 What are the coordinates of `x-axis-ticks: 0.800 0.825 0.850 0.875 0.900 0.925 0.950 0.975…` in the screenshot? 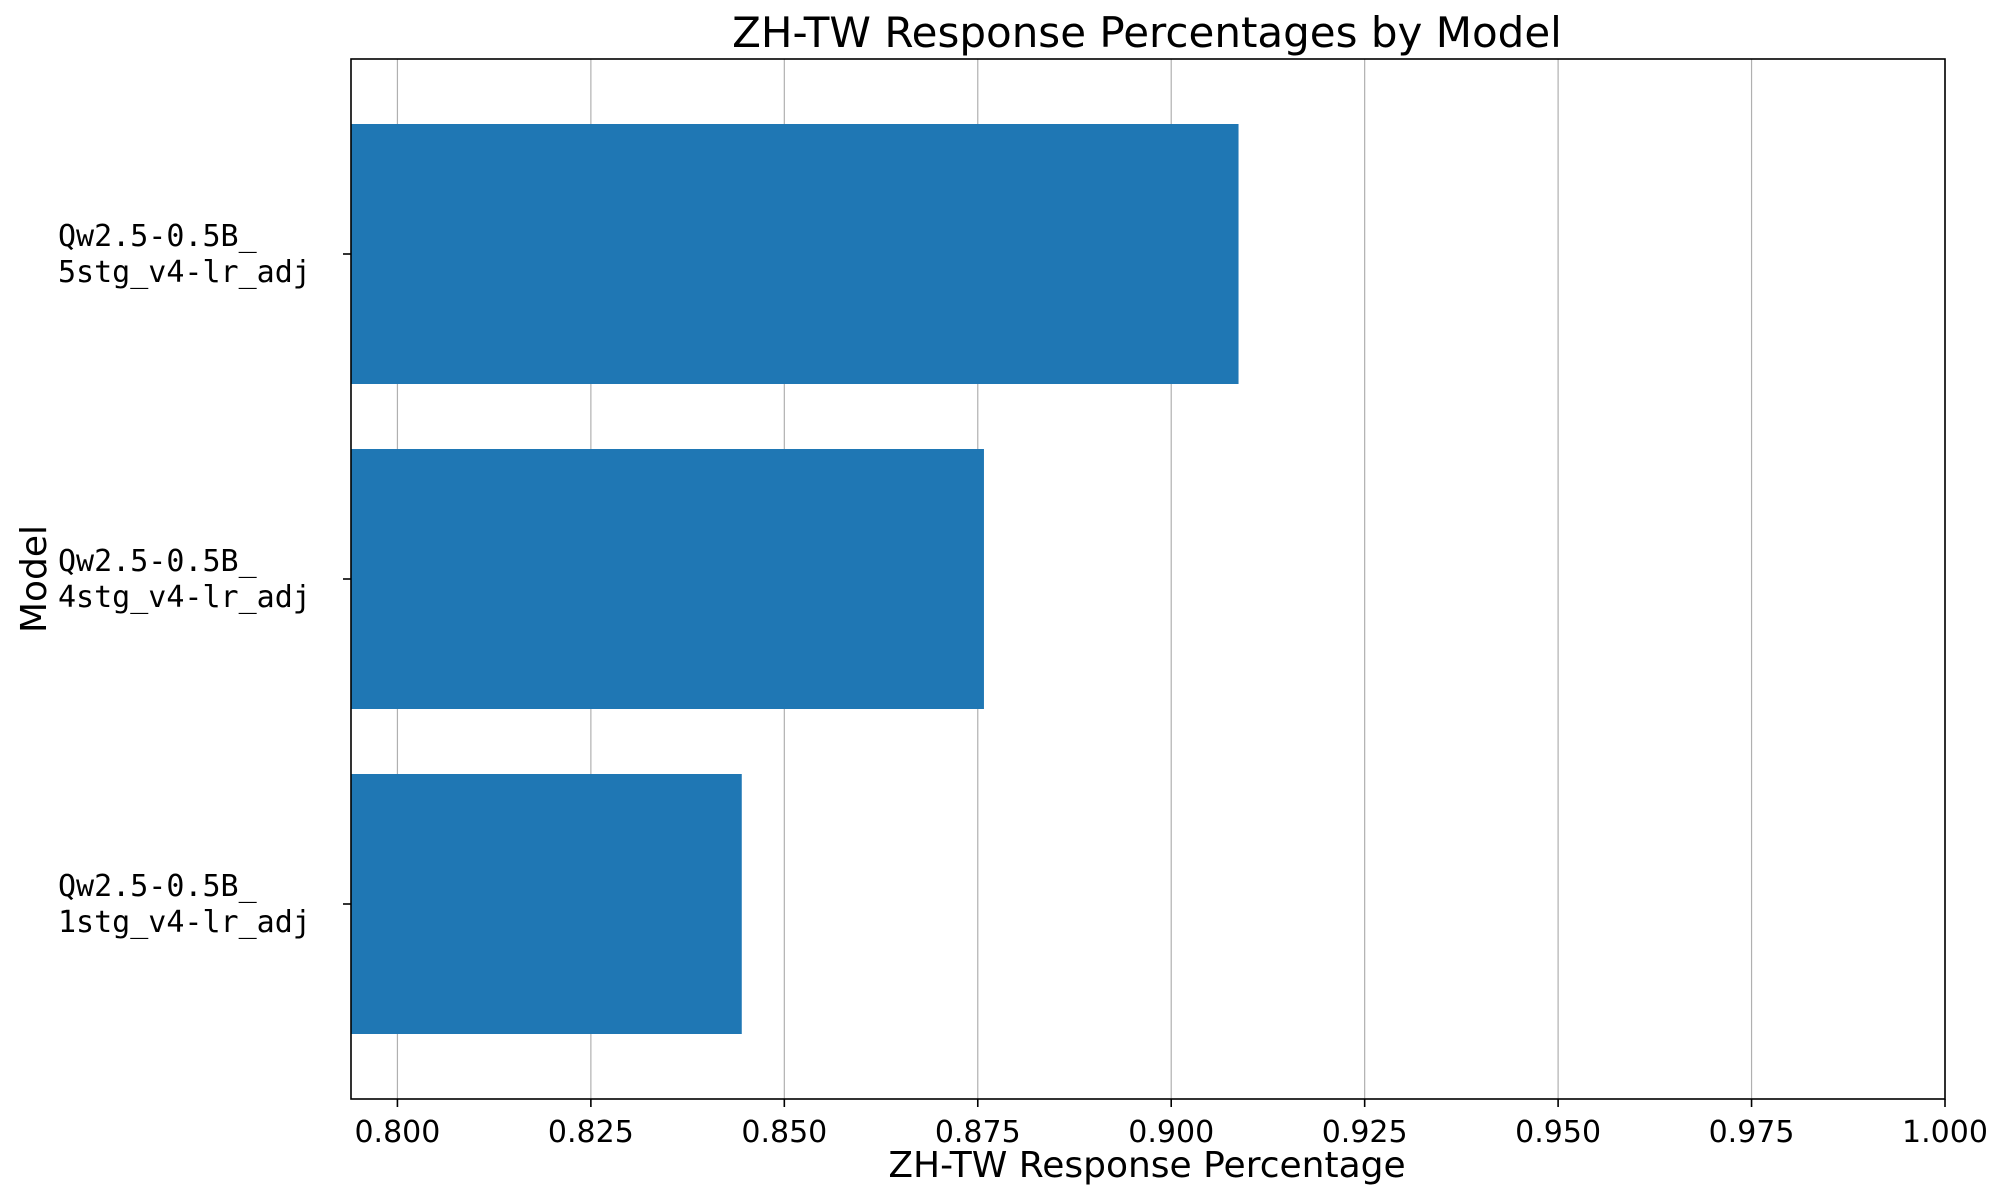 It's located at (1171, 1124).